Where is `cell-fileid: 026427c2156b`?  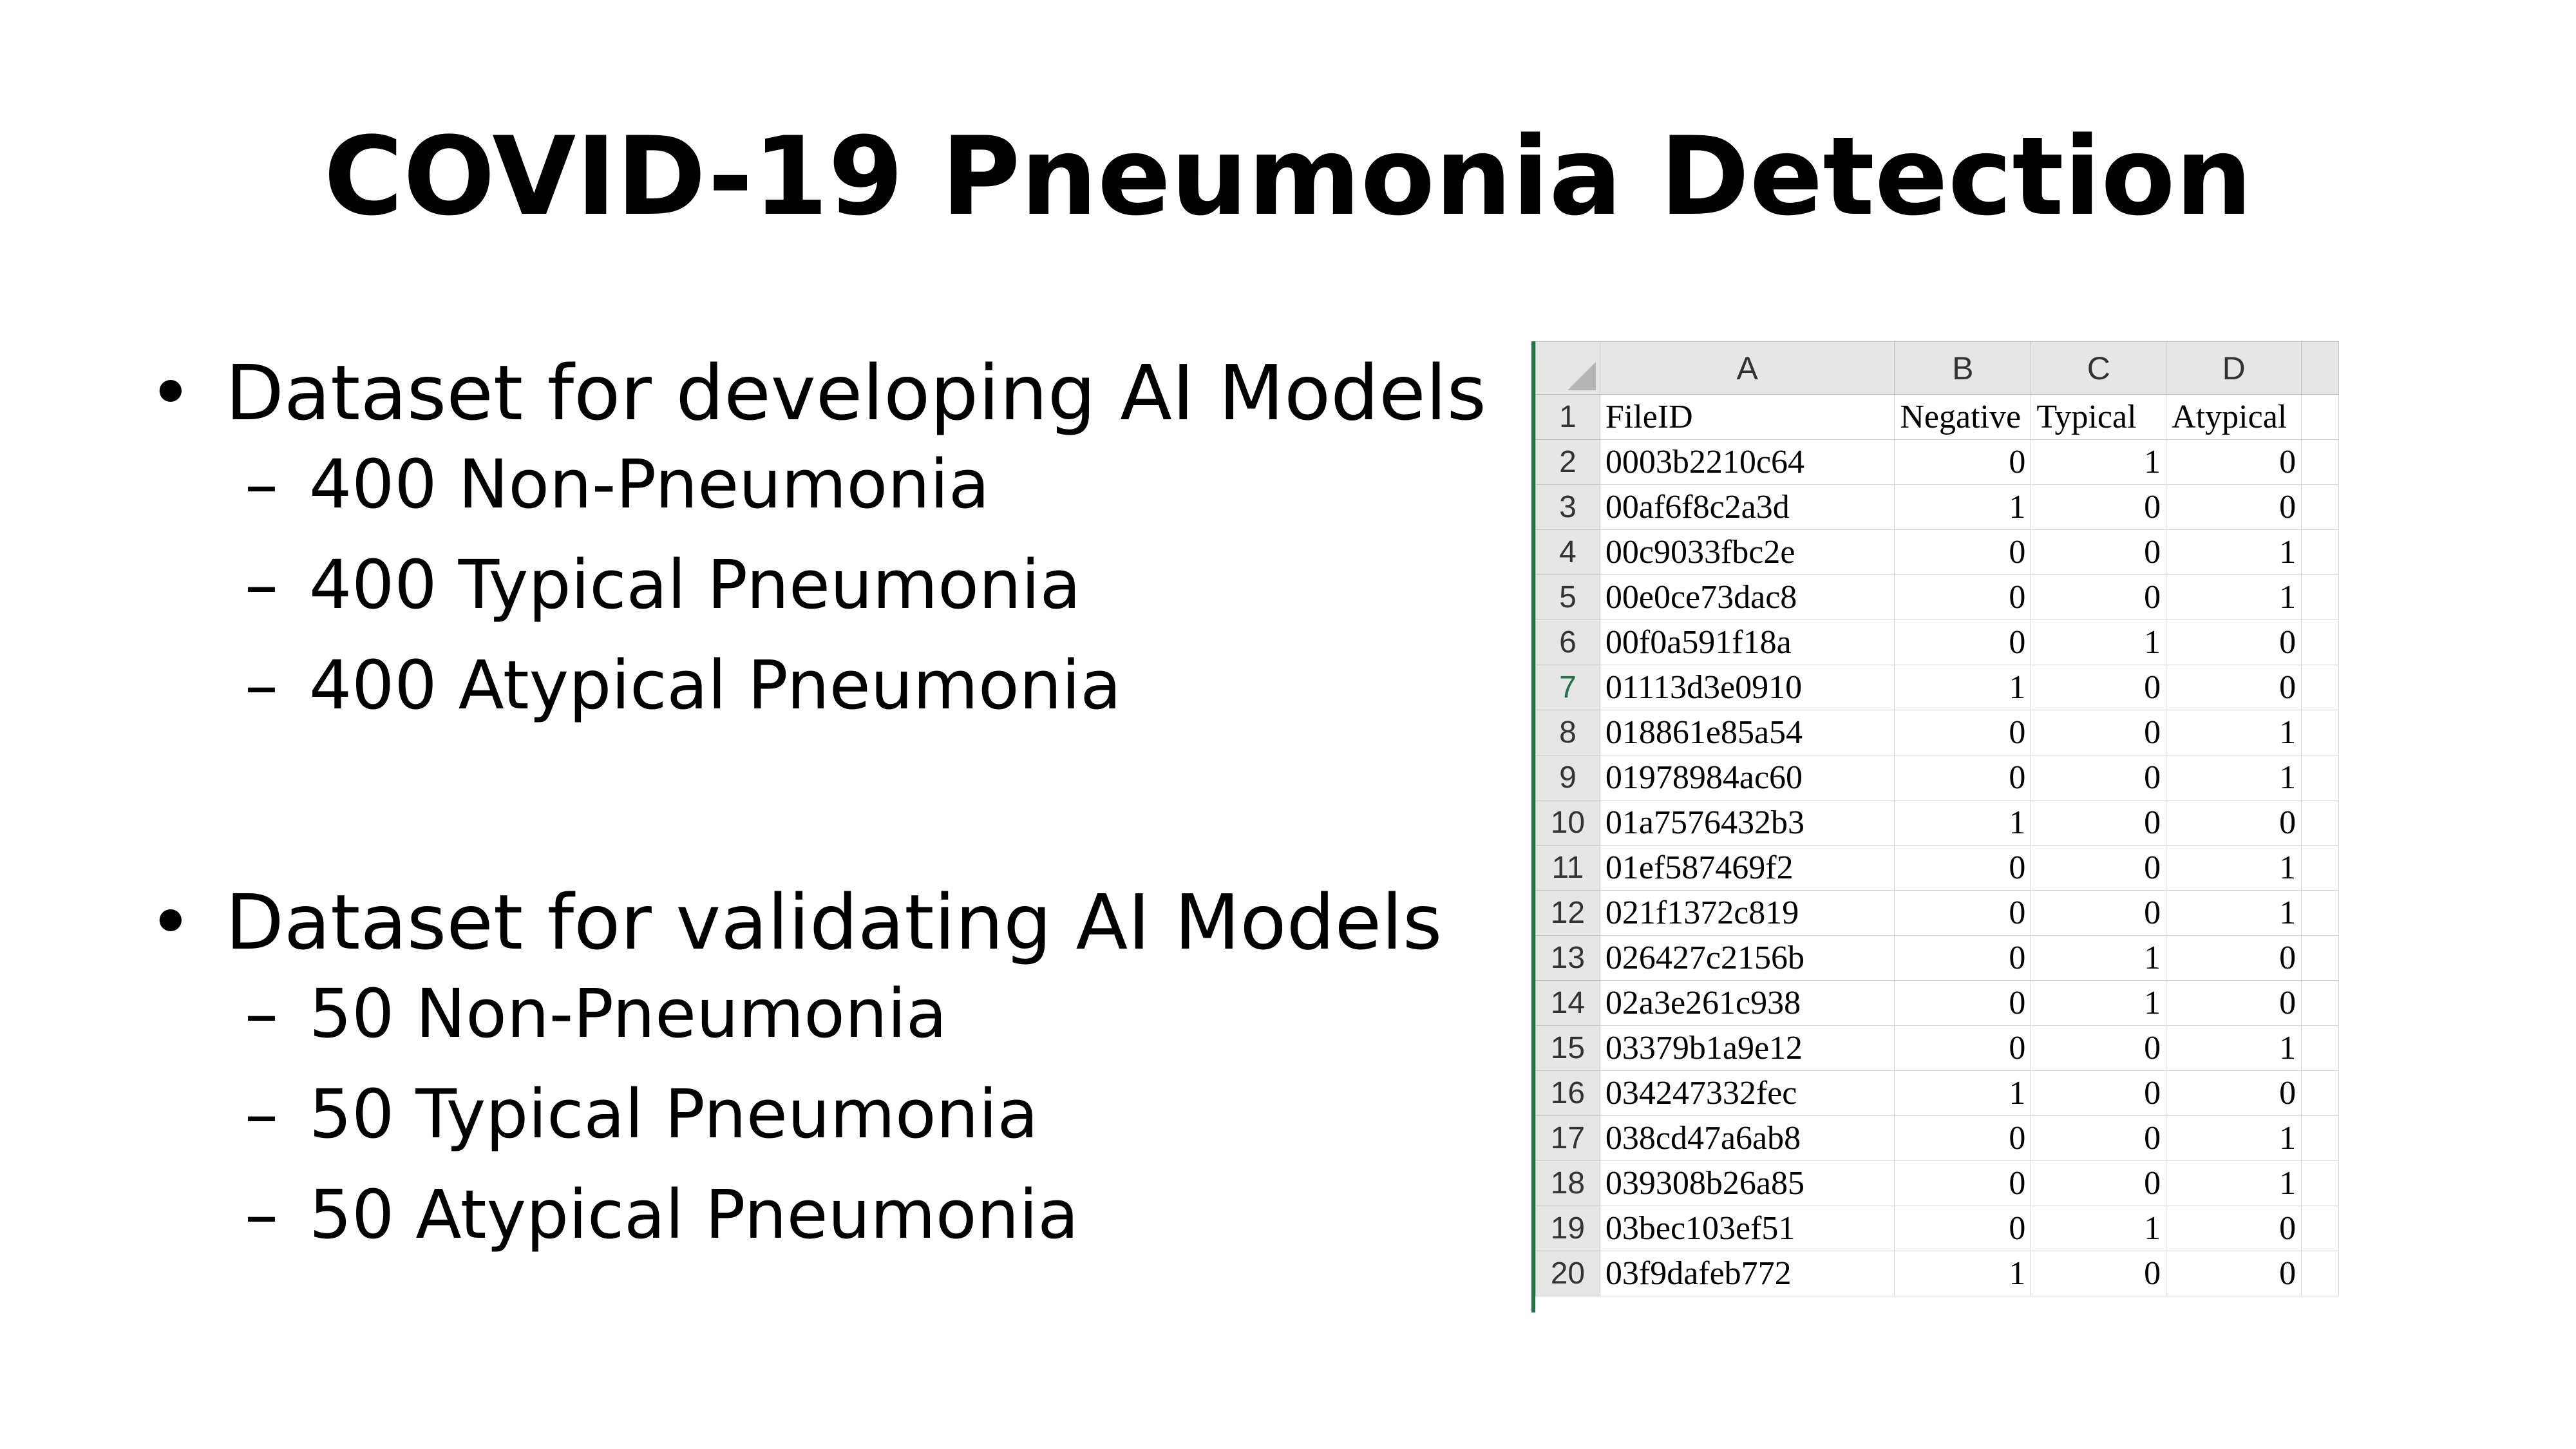 cell-fileid: 026427c2156b is located at coordinates (1747, 958).